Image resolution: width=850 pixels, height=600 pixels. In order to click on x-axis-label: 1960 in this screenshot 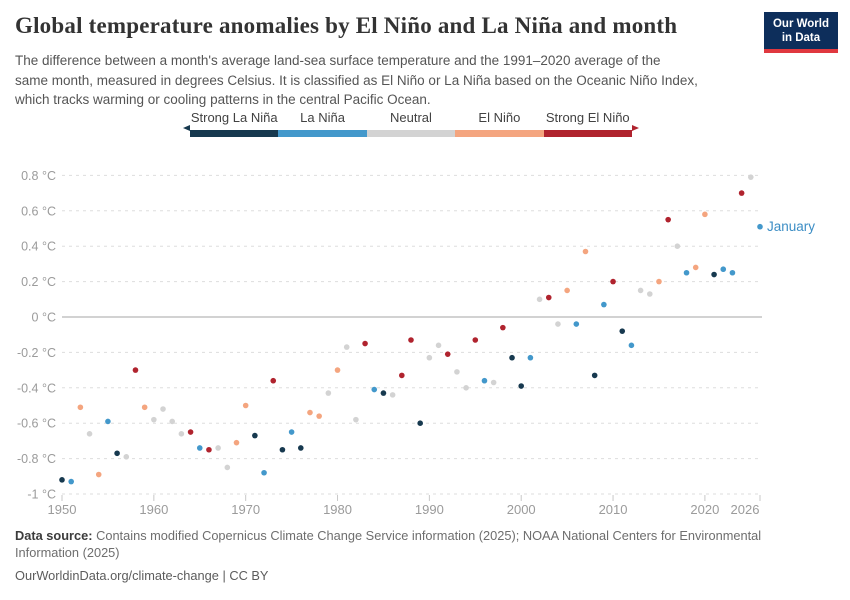, I will do `click(153, 509)`.